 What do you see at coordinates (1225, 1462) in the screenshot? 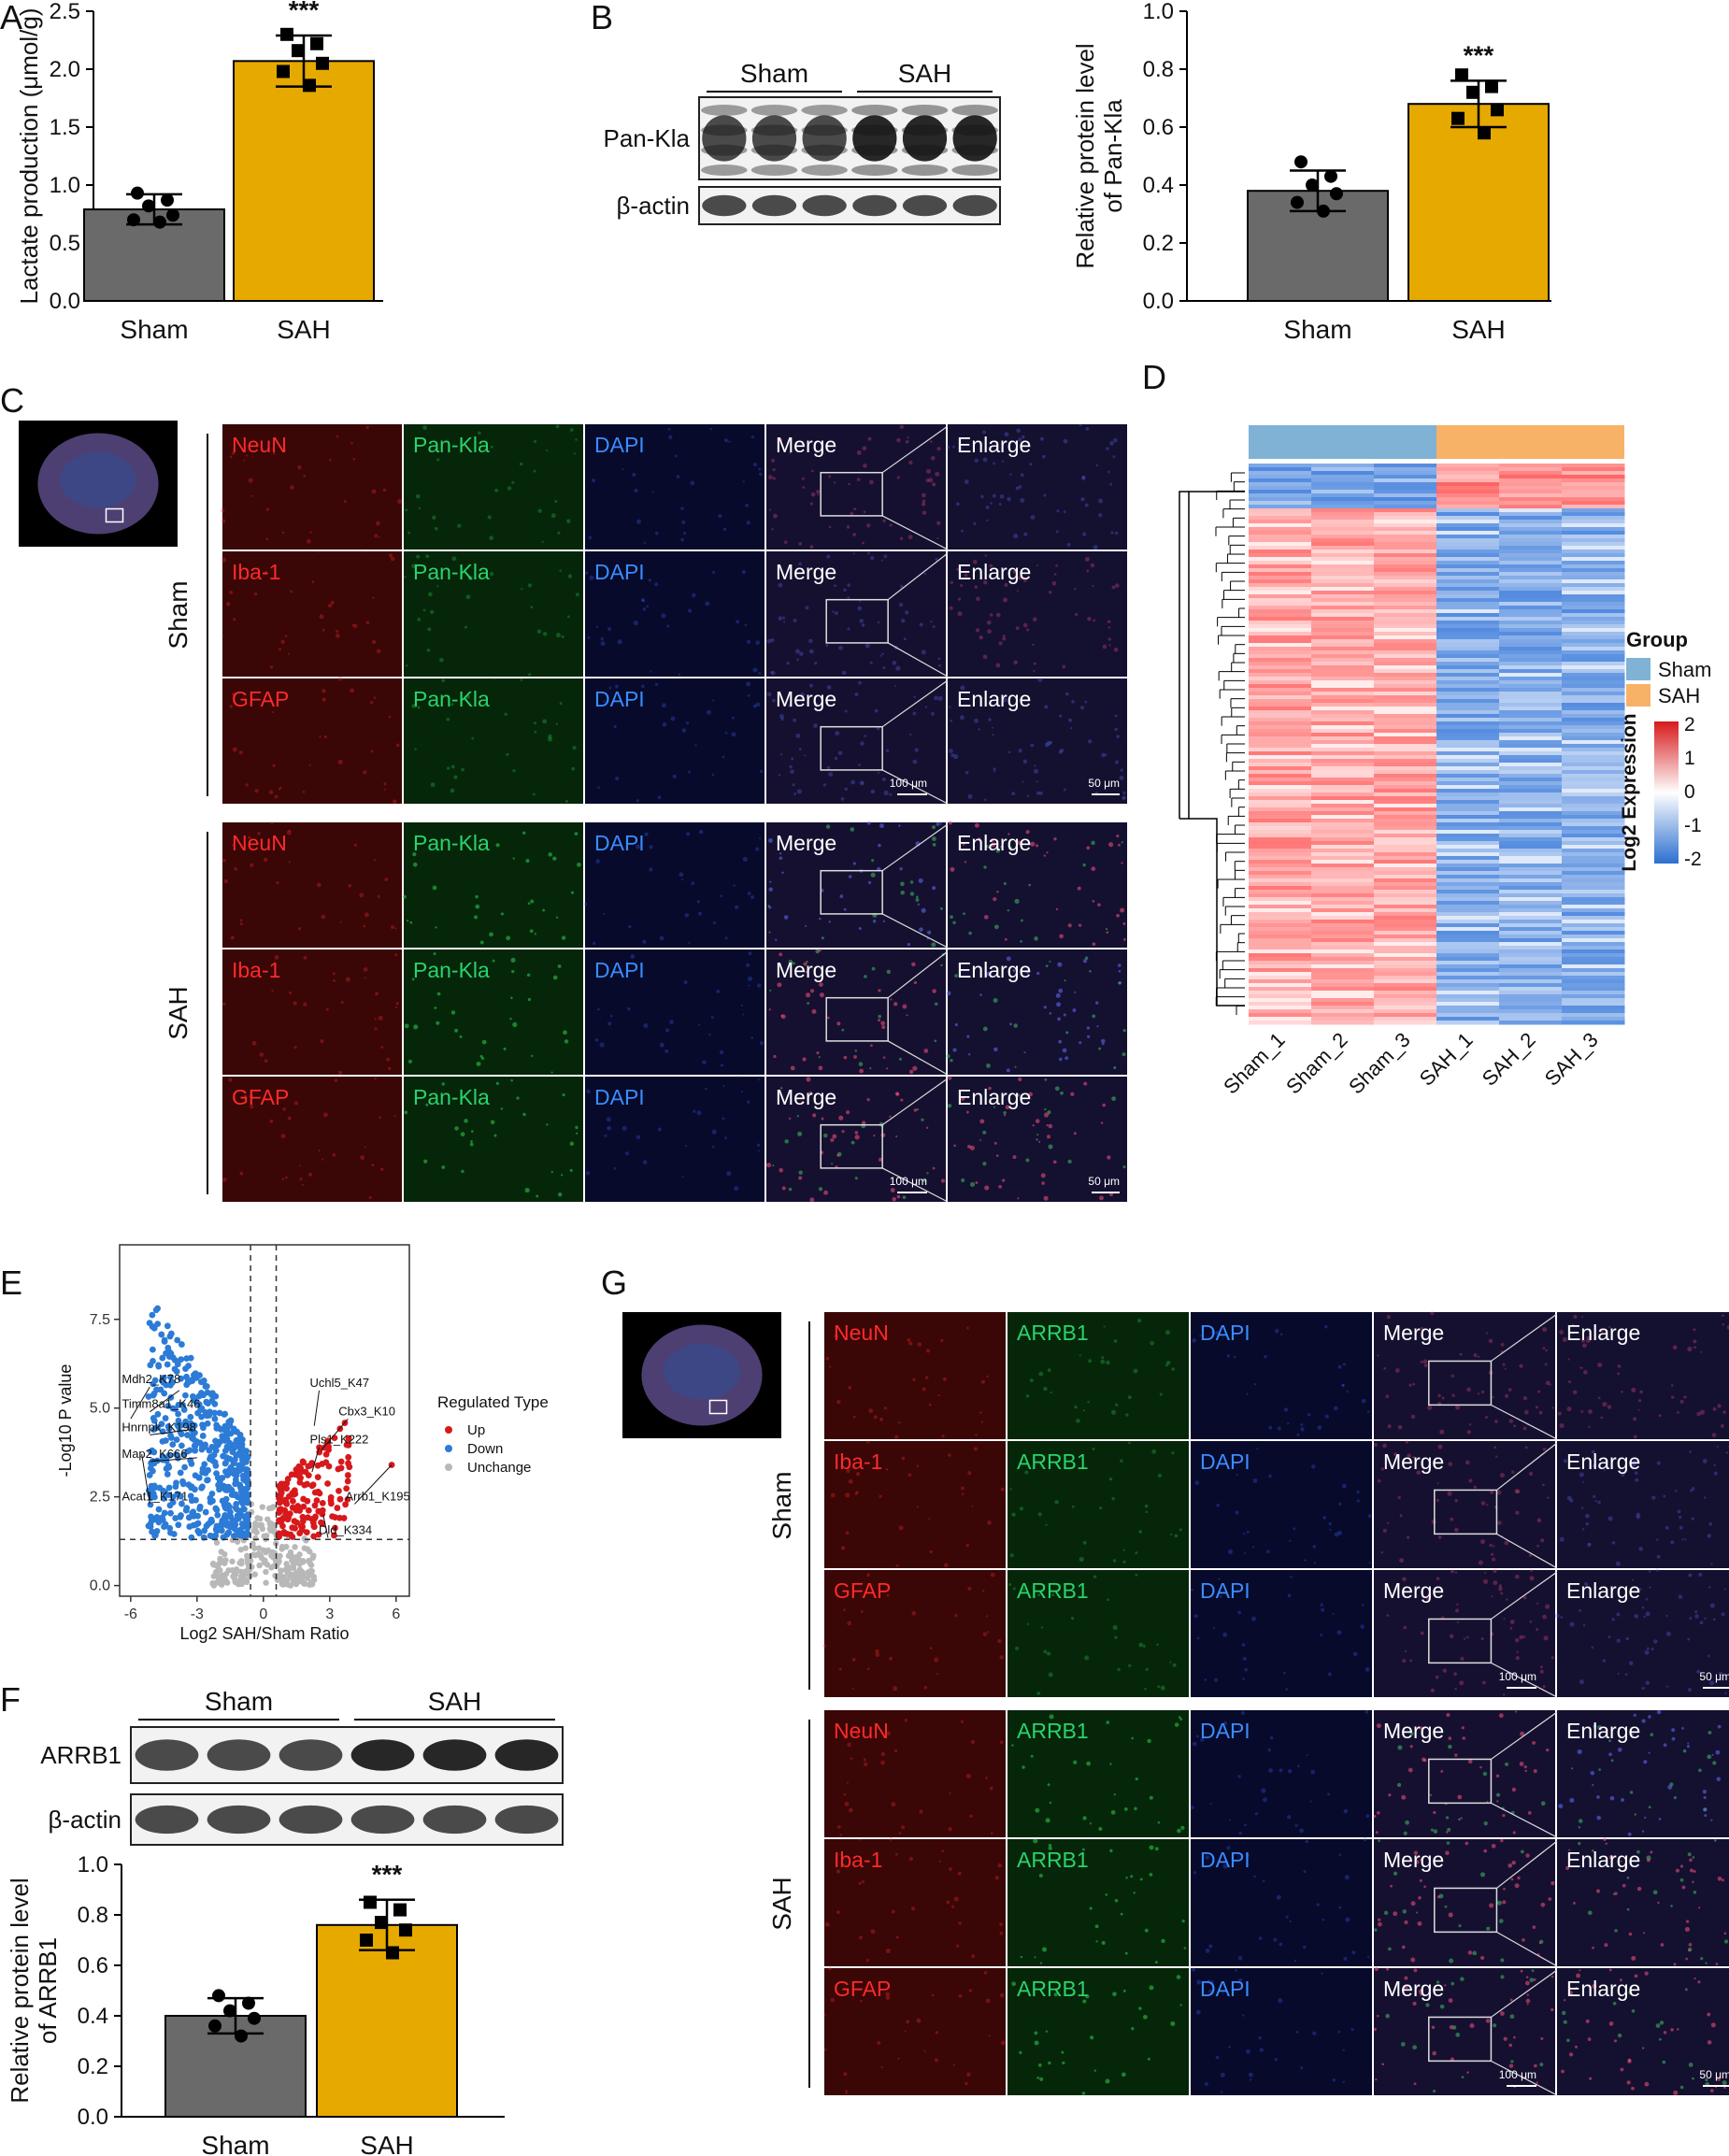
I see `tile-label: DAPI` at bounding box center [1225, 1462].